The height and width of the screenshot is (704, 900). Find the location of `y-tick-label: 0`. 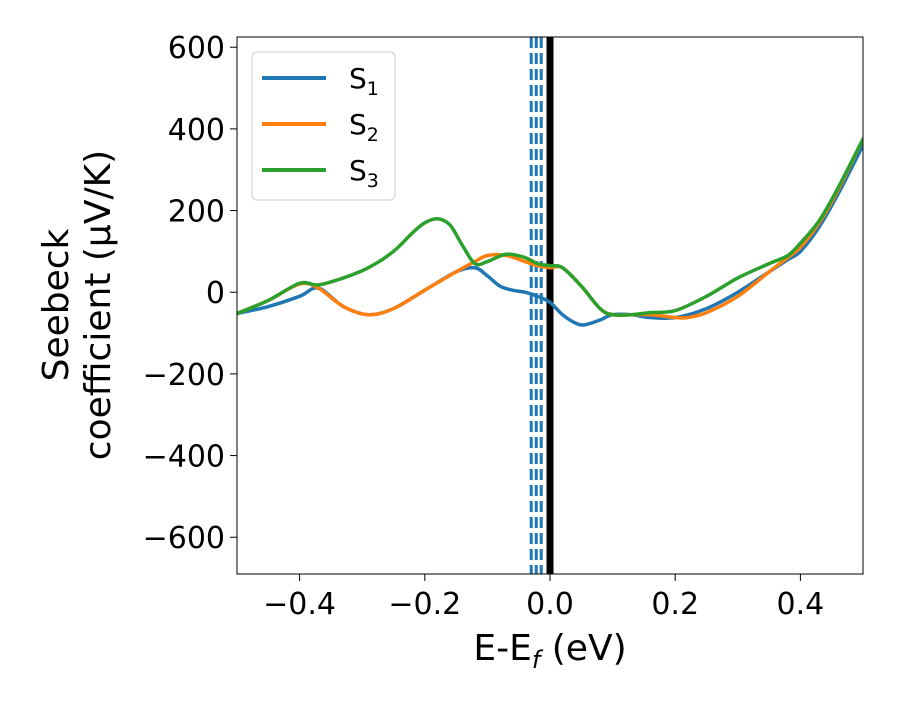

y-tick-label: 0 is located at coordinates (215, 293).